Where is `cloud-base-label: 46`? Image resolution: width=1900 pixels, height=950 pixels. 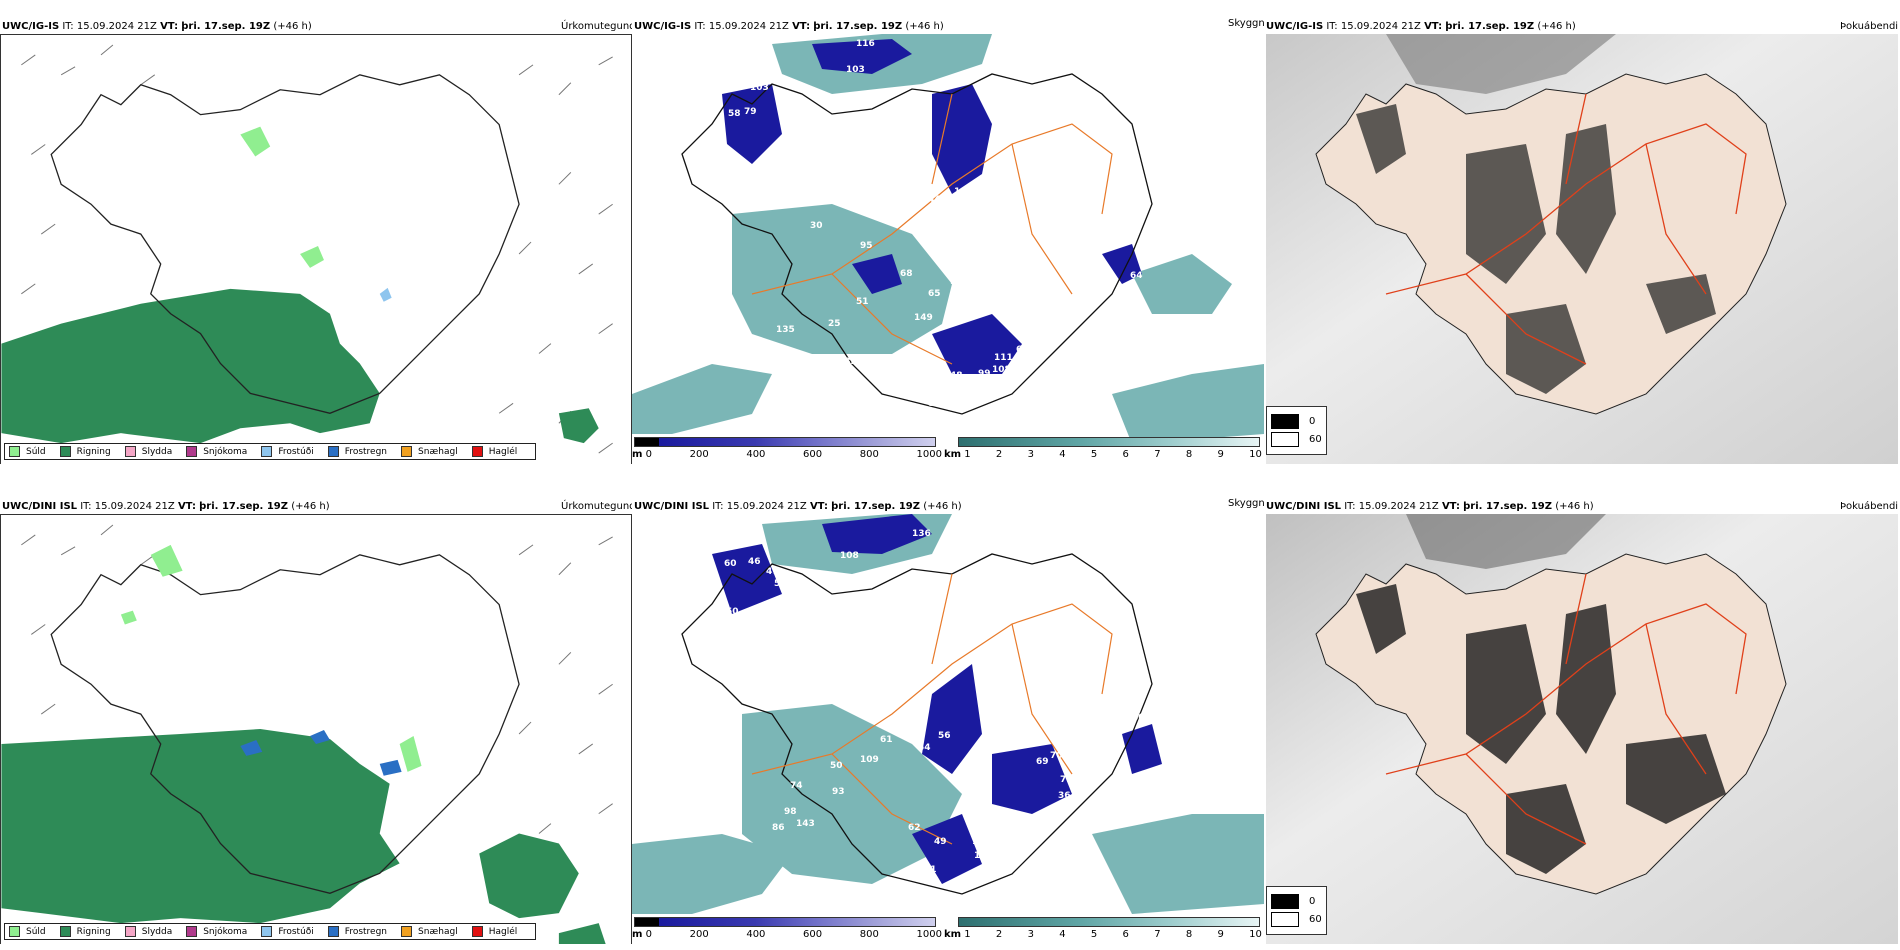
cloud-base-label: 46 is located at coordinates (754, 562).